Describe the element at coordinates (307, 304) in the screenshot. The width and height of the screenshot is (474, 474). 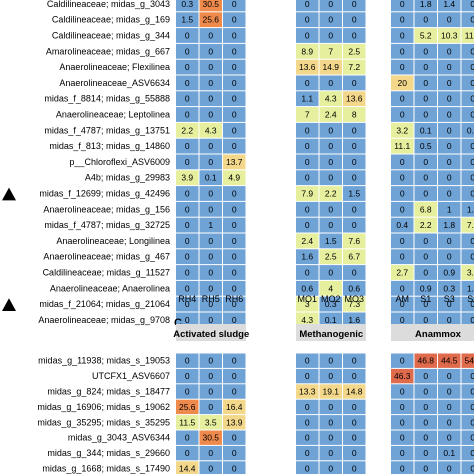
I see `cell-value: 3` at that location.